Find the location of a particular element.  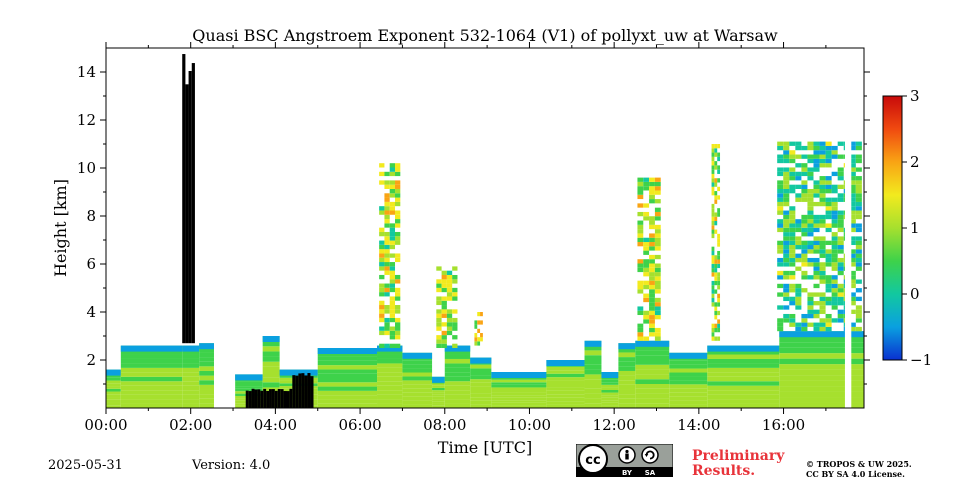

cc-by-label: BY is located at coordinates (627, 473).